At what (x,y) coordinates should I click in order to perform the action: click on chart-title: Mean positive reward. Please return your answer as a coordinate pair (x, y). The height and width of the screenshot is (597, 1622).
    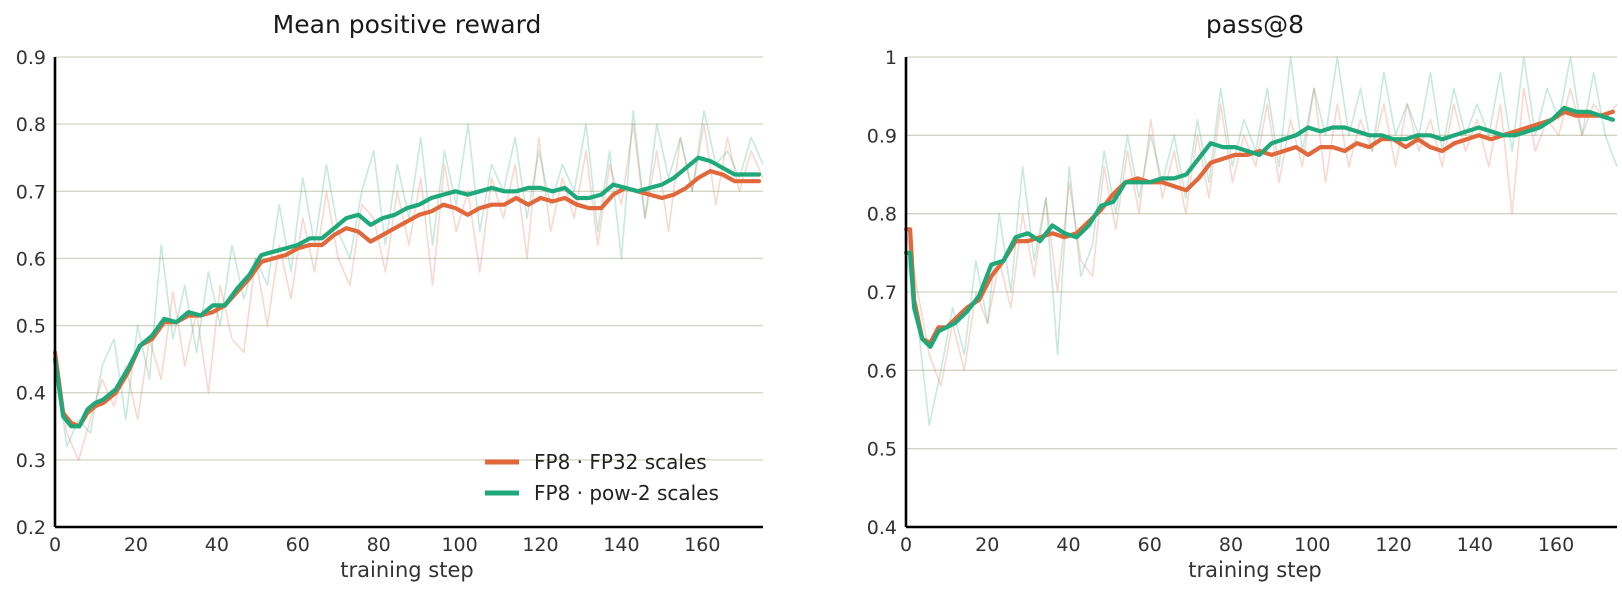
    Looking at the image, I should click on (407, 24).